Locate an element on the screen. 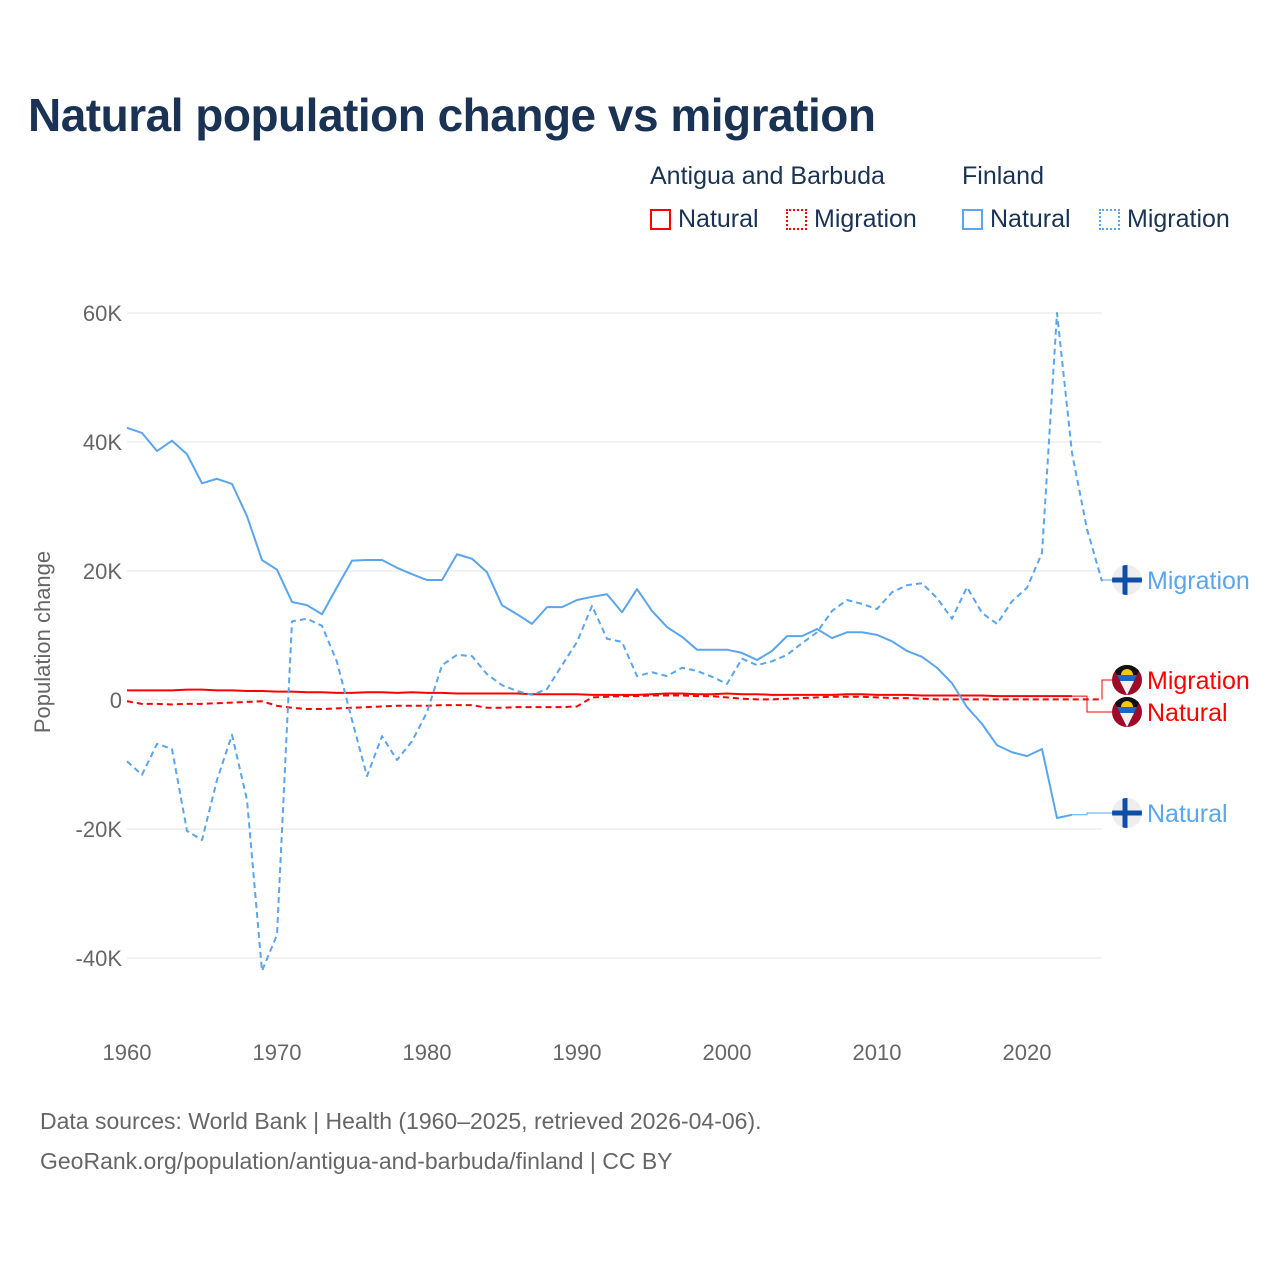  legend-item-antigua-migration: Migration is located at coordinates (851, 219).